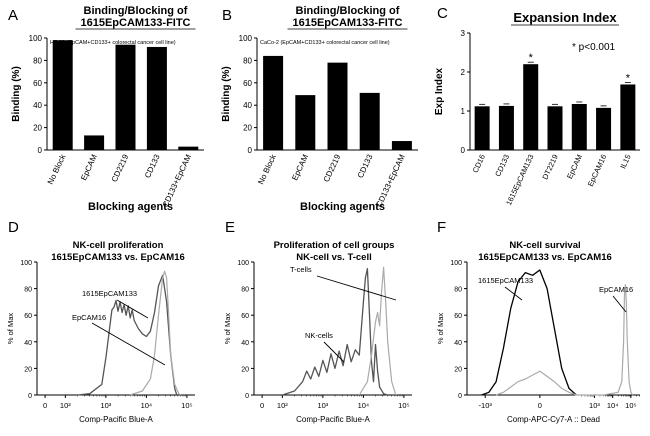 Image resolution: width=650 pixels, height=436 pixels. I want to click on panel-e-y-axis-label: % of Max, so click(227, 329).